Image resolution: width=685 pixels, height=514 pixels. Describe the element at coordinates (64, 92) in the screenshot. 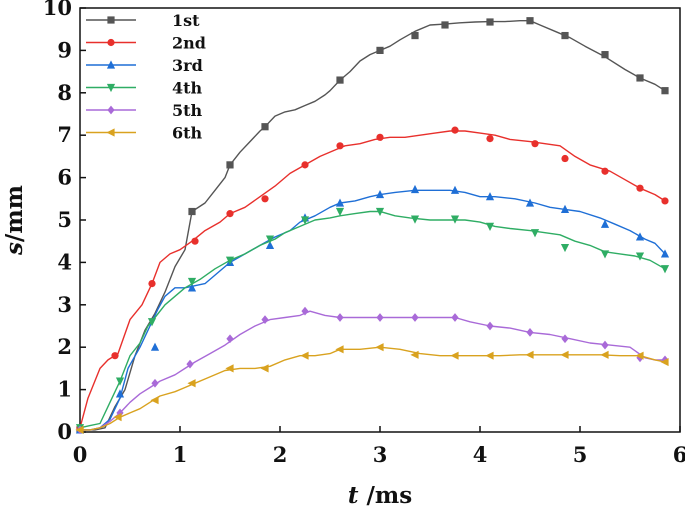

I see `y-tick-label: 8` at that location.